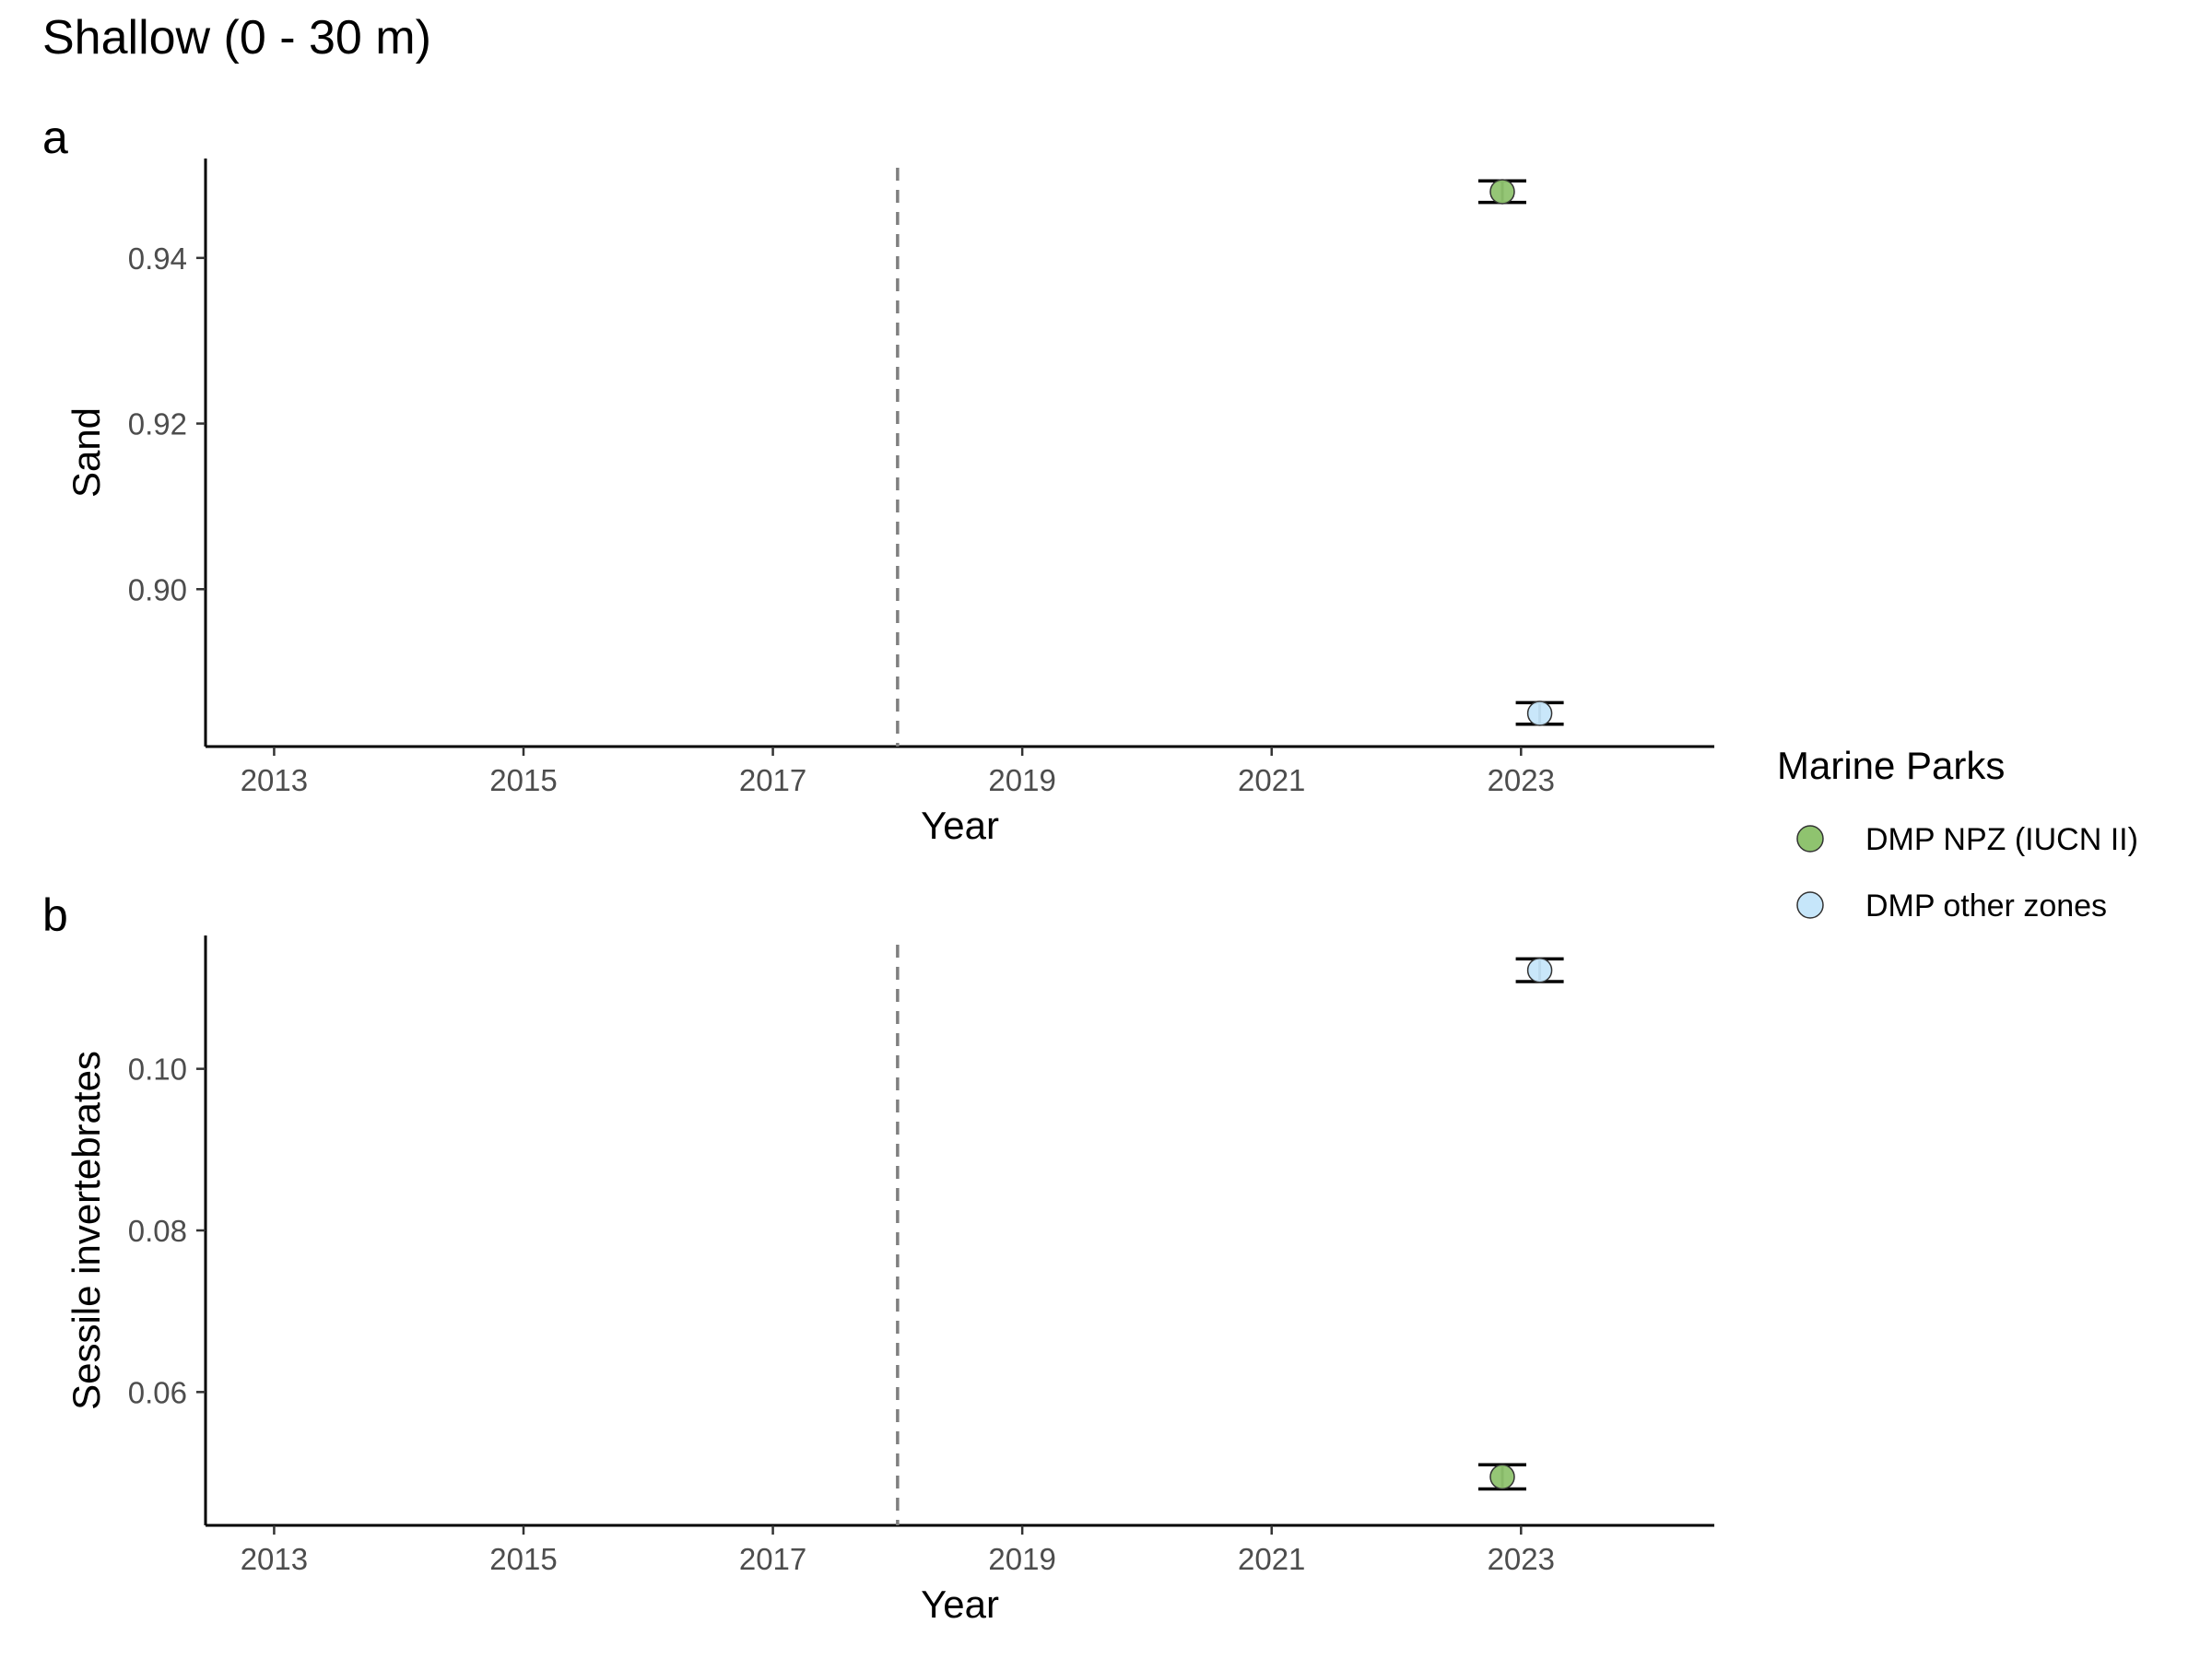 Image resolution: width=2212 pixels, height=1659 pixels. What do you see at coordinates (86, 1230) in the screenshot?
I see `y-axis-title: Sessile invertebrates` at bounding box center [86, 1230].